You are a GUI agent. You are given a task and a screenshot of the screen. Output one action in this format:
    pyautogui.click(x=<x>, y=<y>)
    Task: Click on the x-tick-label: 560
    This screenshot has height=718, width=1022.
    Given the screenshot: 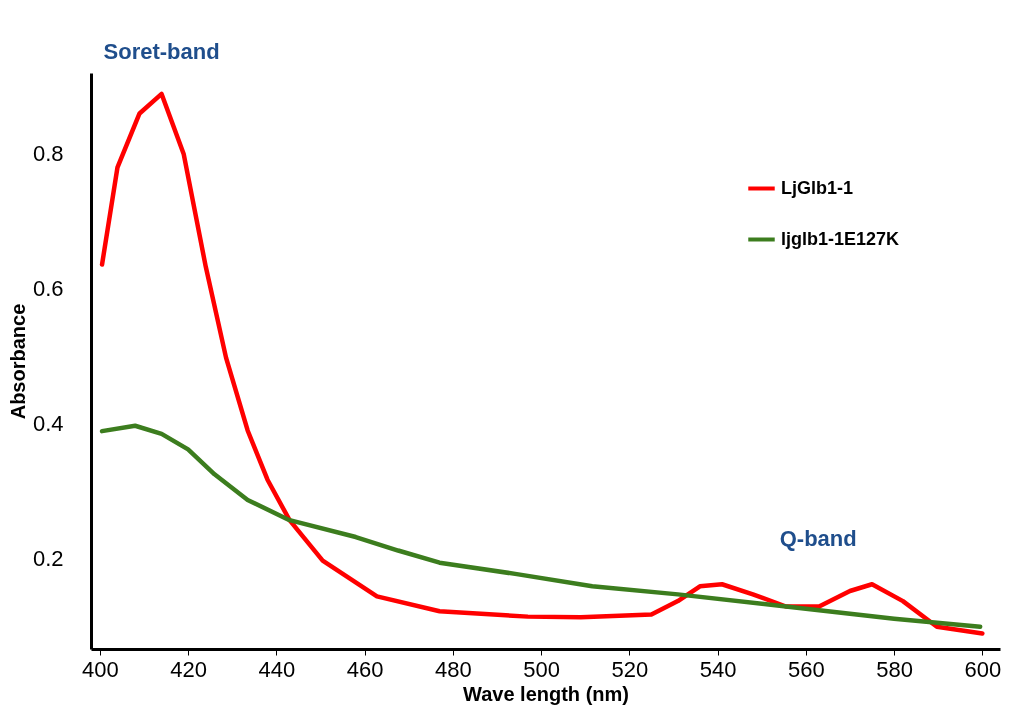 What is the action you would take?
    pyautogui.click(x=806, y=669)
    